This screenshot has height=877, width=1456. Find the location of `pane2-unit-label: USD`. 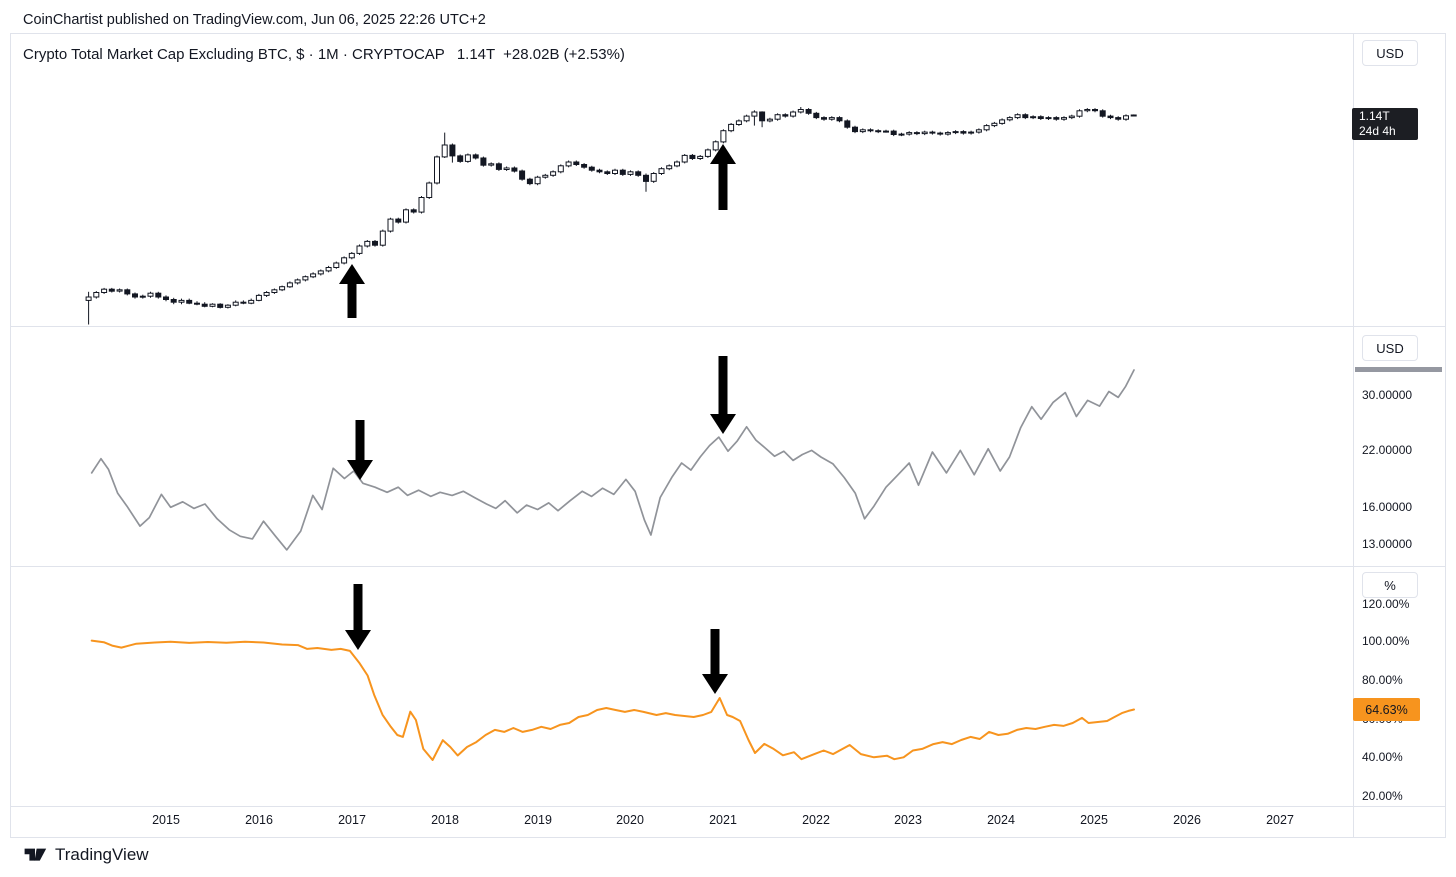

pane2-unit-label: USD is located at coordinates (1390, 348).